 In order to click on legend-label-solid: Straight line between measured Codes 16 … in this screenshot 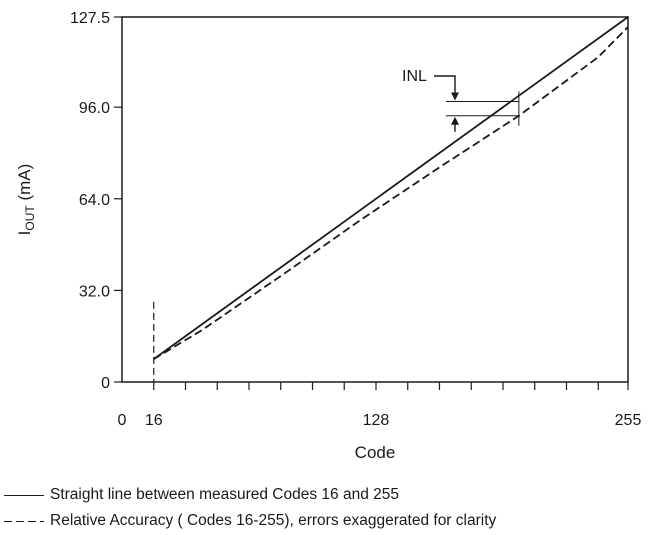, I will do `click(224, 494)`.